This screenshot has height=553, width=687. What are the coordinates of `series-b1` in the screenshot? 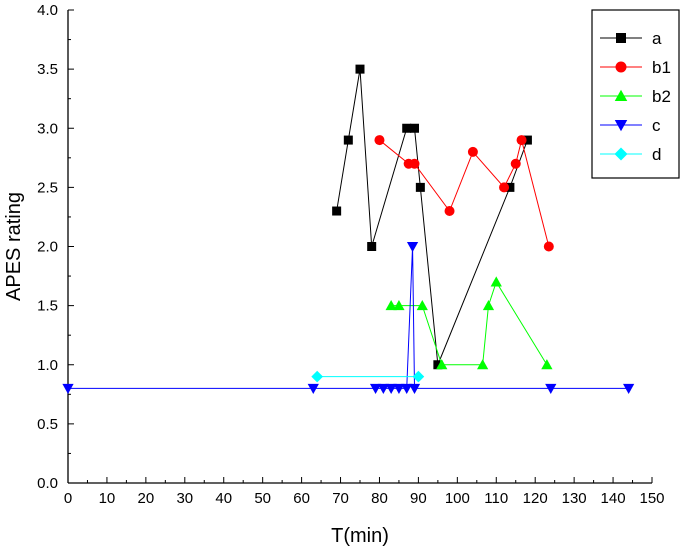 It's located at (464, 193).